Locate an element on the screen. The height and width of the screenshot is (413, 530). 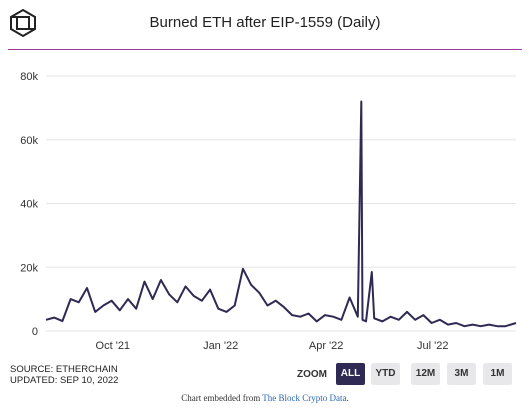
x-tick-label: Jul '22 is located at coordinates (432, 346).